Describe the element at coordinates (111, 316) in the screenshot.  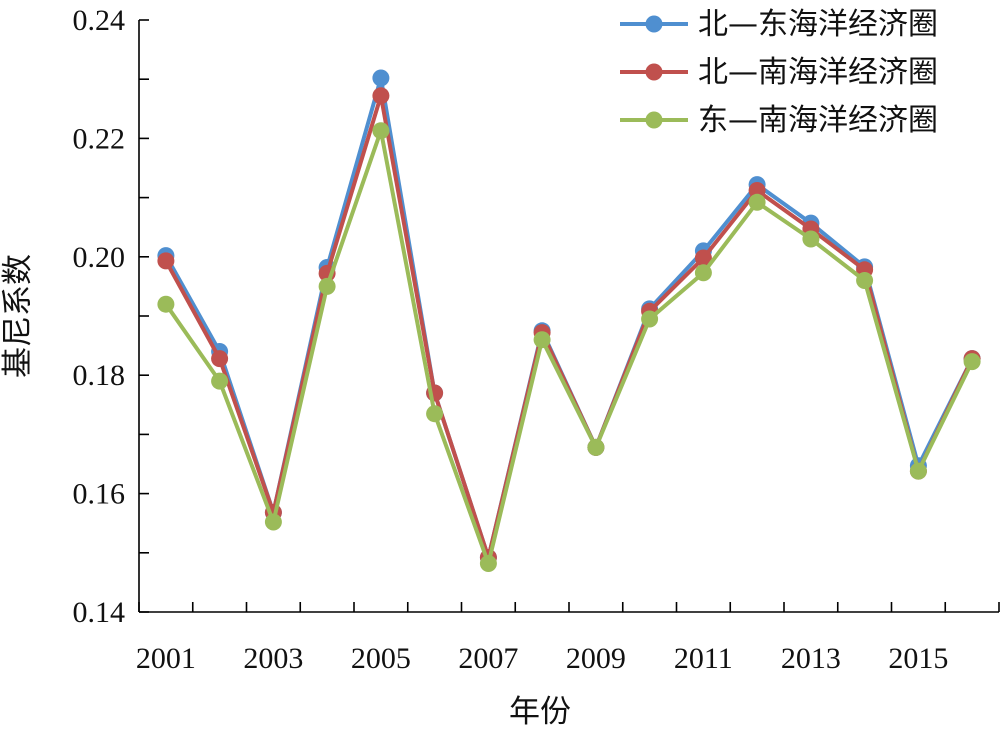
I see `y-axis-ticks: 0.14 0.16 0.18 0.20 0.22 0.24` at that location.